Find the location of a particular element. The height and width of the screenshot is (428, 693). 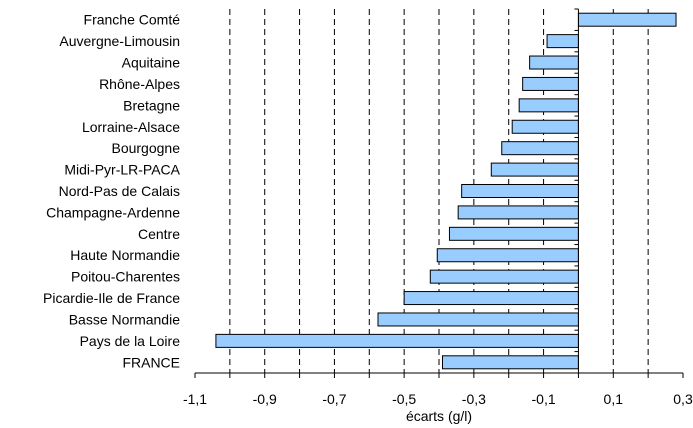

category-label: Nord-Pas de Calais is located at coordinates (119, 191).